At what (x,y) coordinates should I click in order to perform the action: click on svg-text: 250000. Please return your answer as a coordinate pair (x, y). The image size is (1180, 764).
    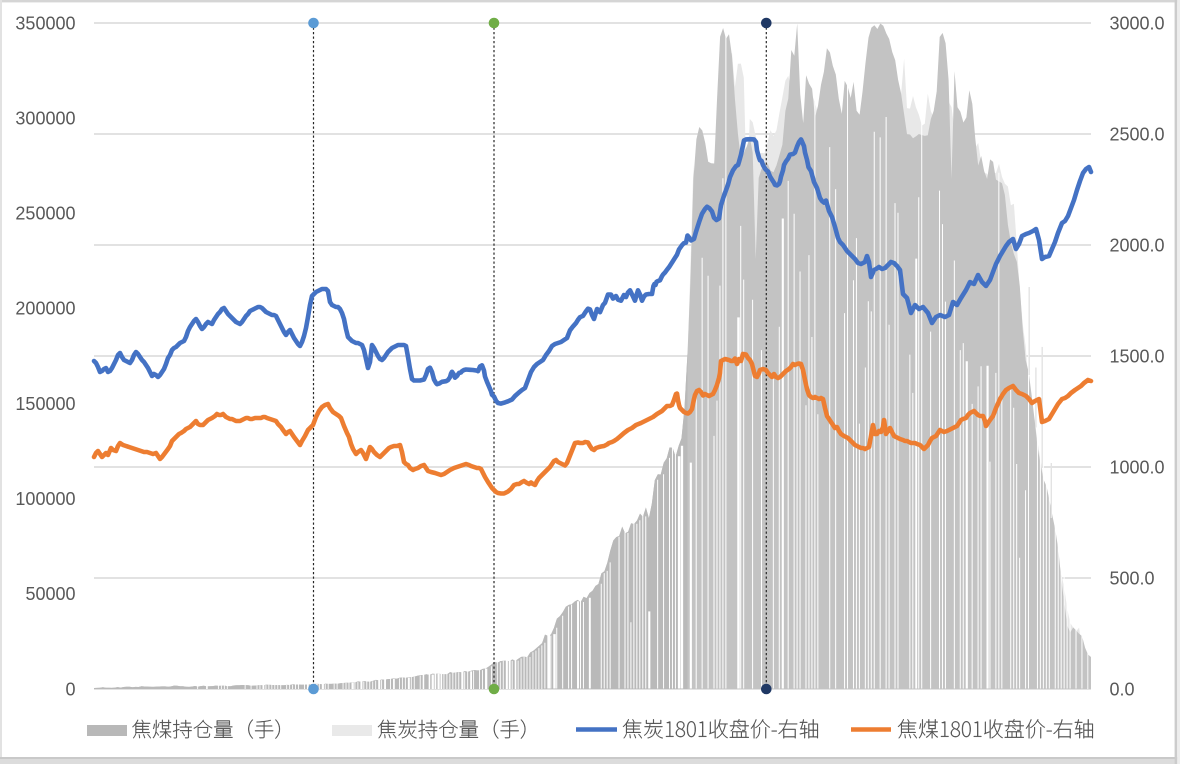
    Looking at the image, I should click on (45, 214).